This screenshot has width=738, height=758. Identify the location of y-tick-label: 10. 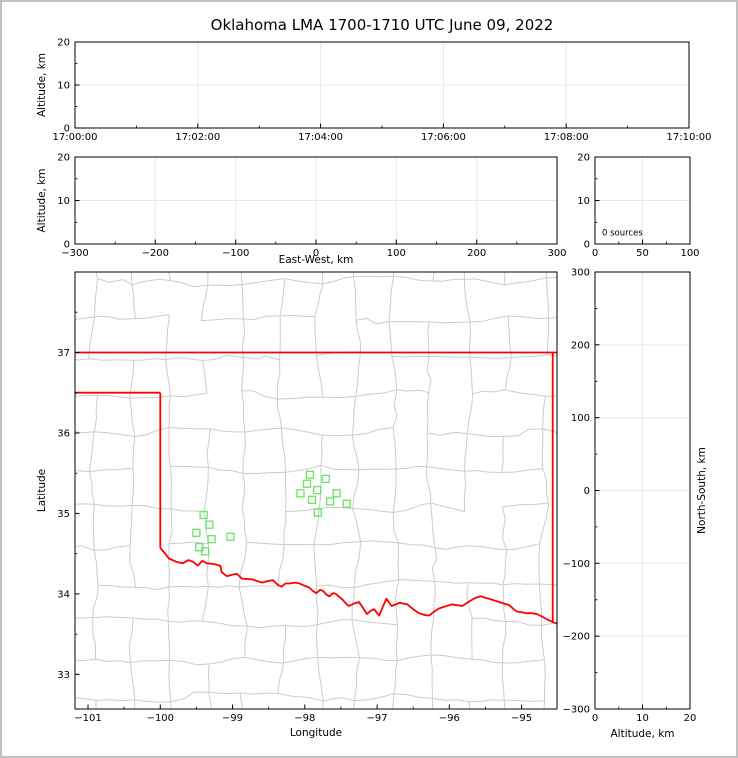
(63, 86).